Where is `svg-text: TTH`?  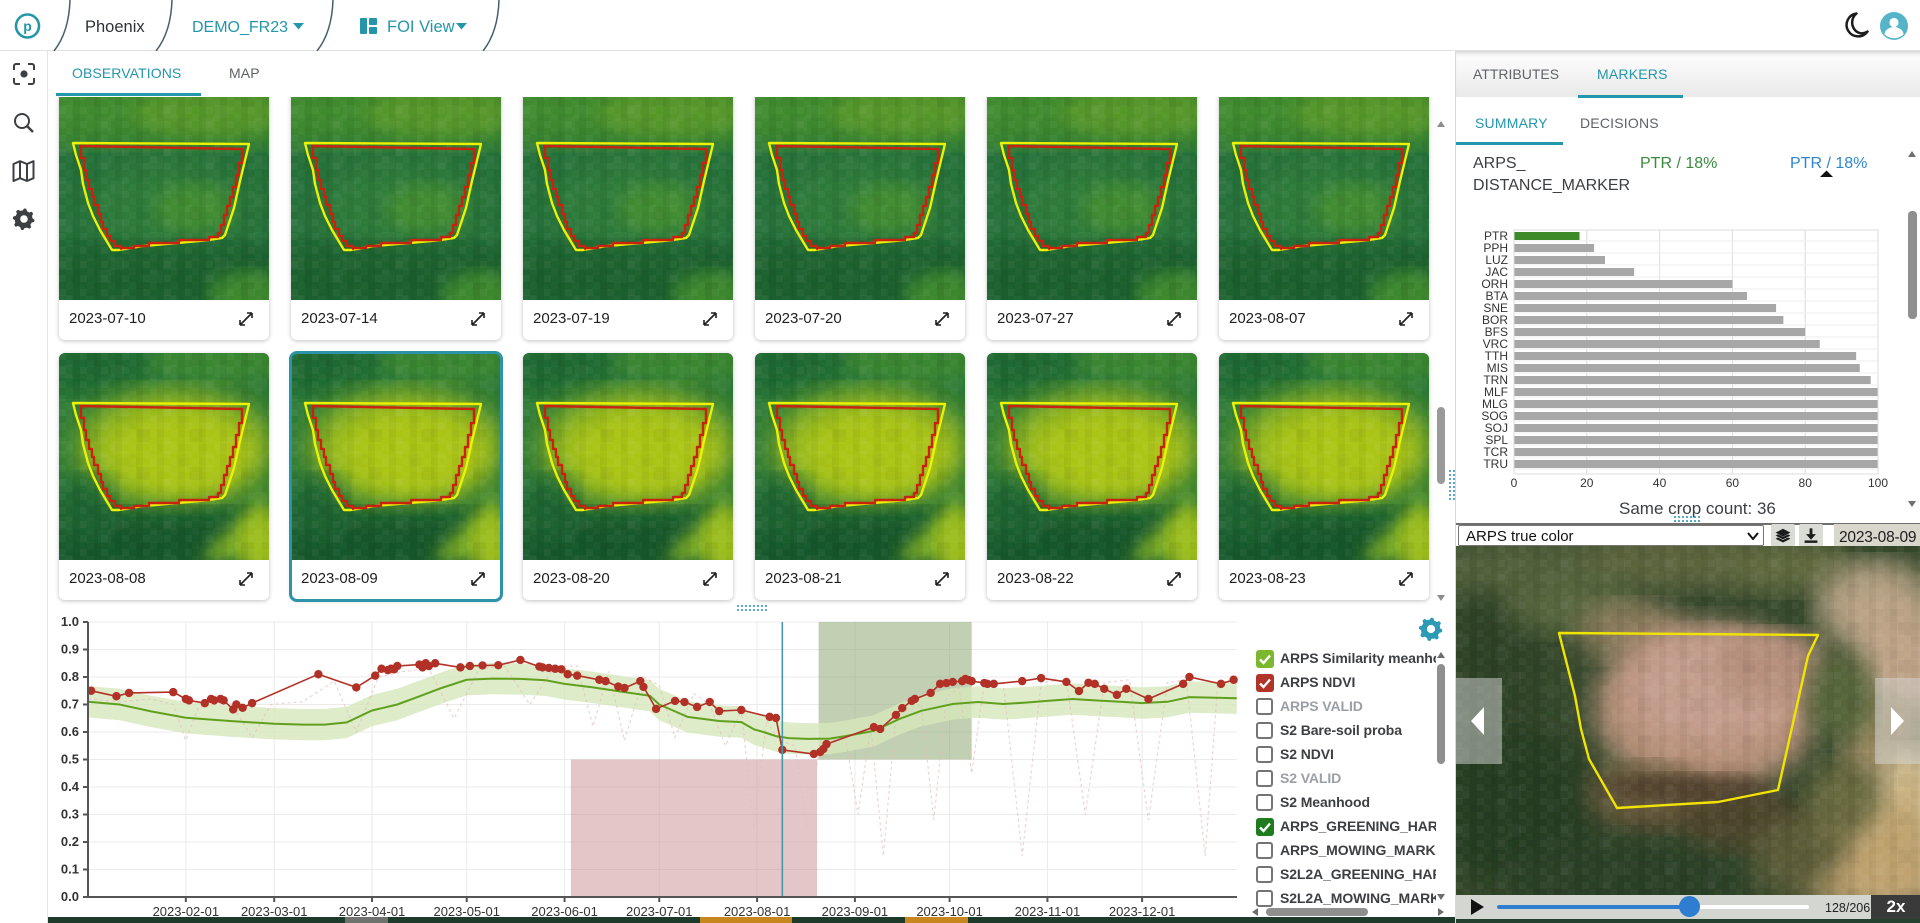
svg-text: TTH is located at coordinates (1496, 356).